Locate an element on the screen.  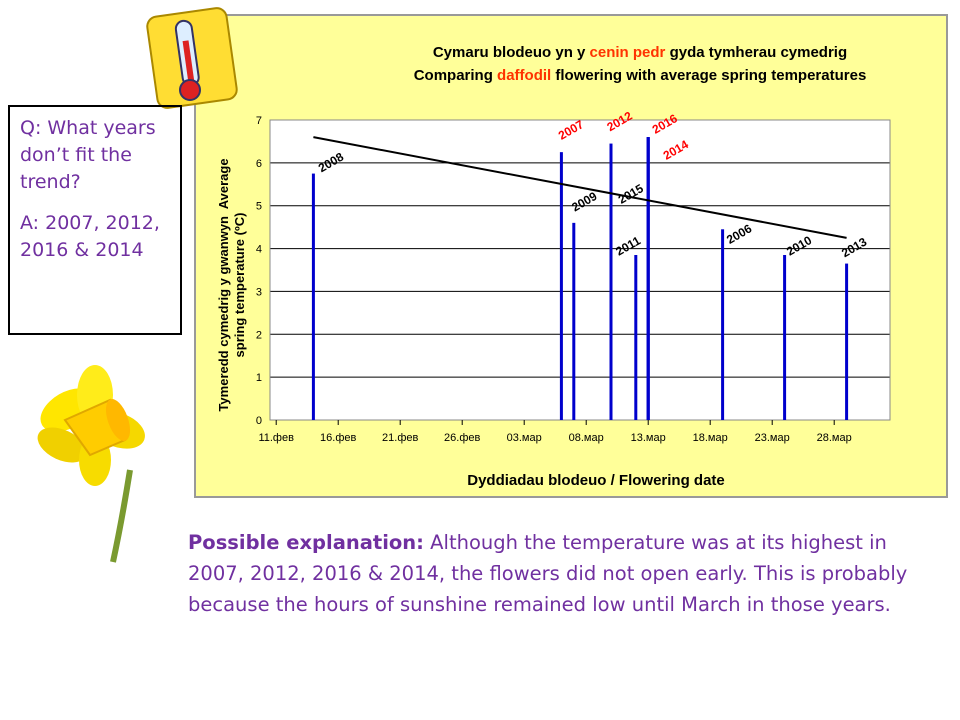
title-part: daffodil is located at coordinates (524, 75).